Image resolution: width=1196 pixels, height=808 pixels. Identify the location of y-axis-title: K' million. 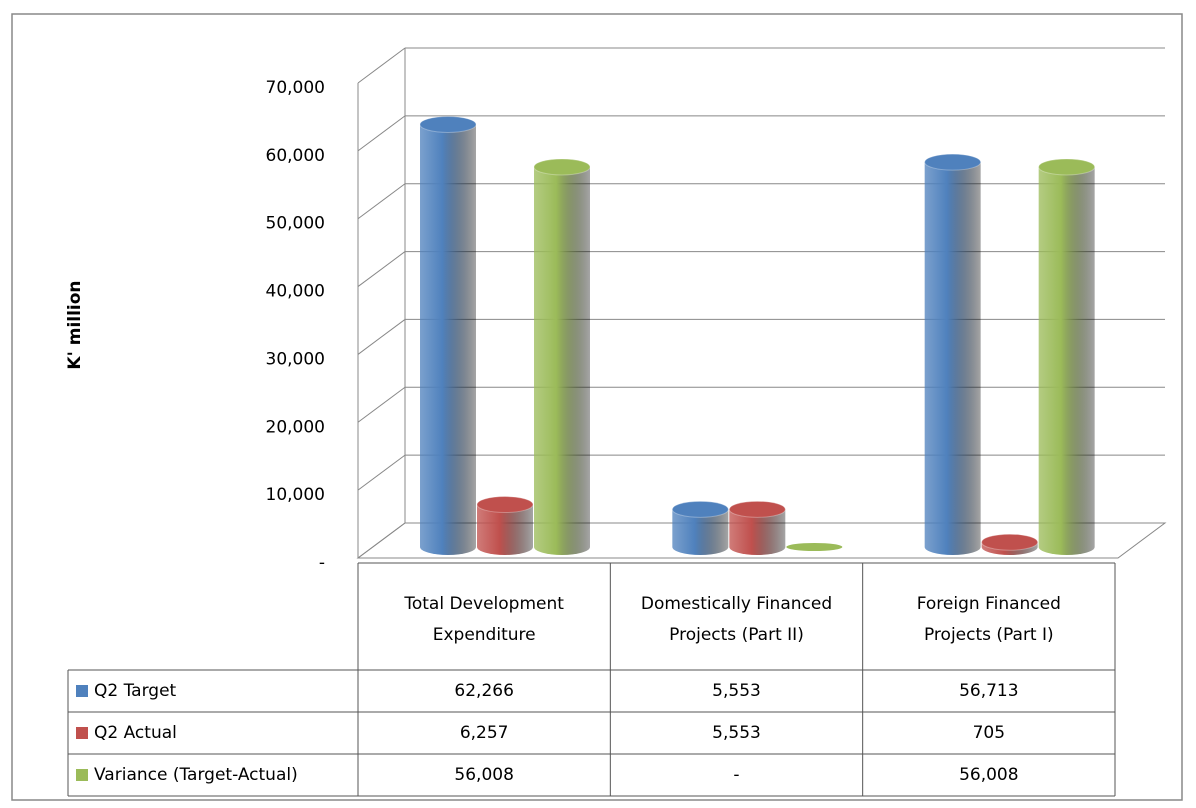
(75, 324).